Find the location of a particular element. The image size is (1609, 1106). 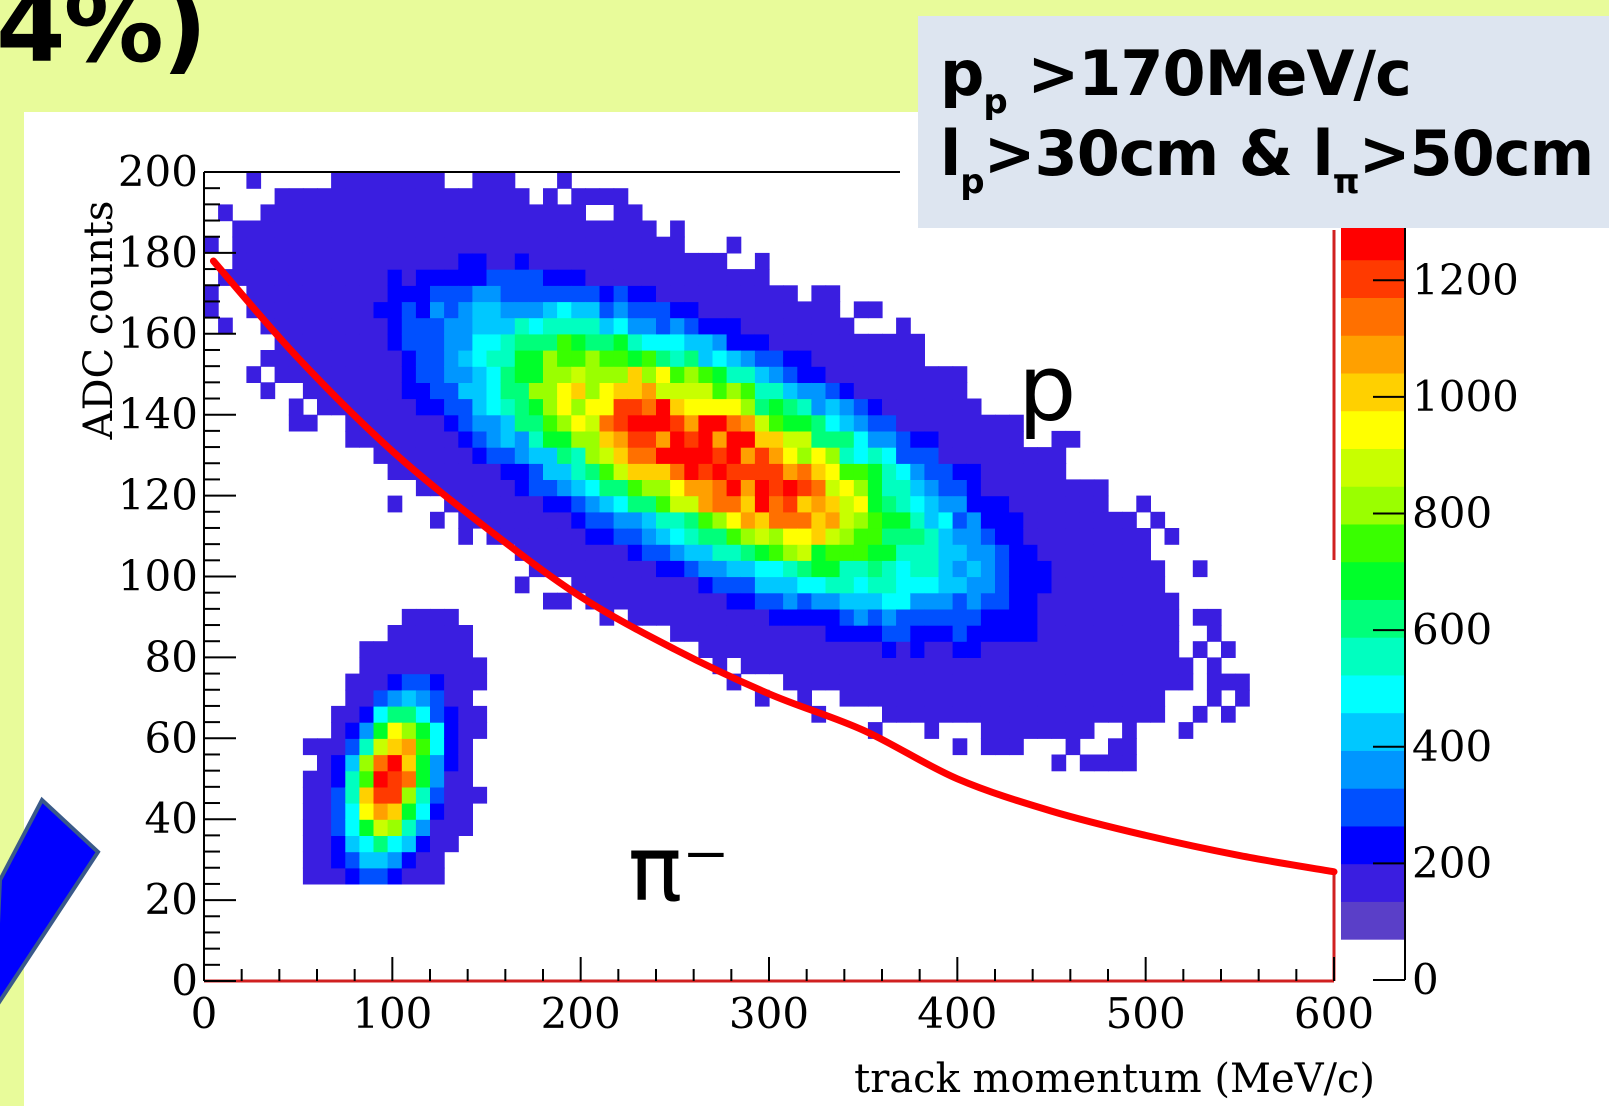

y-tick-label: 60 is located at coordinates (171, 737).